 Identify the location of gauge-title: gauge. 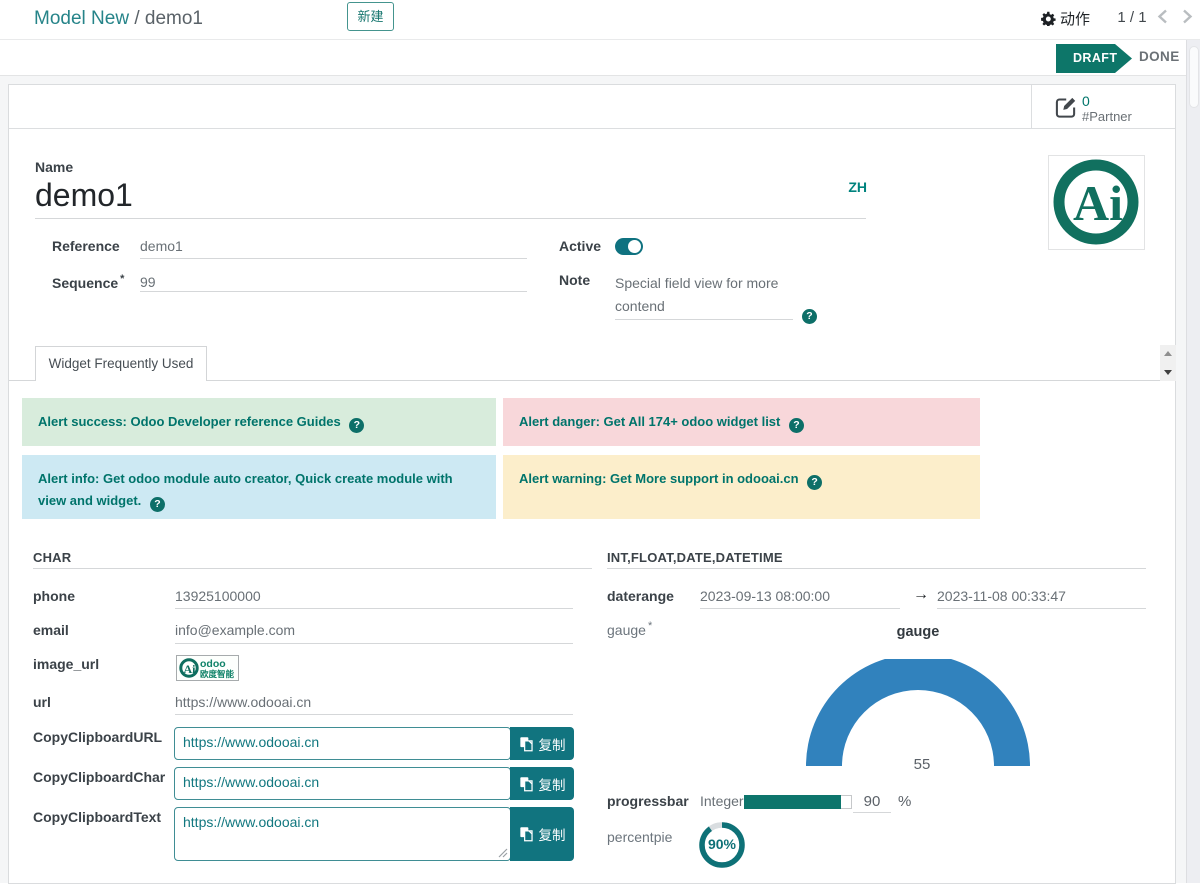
(918, 632).